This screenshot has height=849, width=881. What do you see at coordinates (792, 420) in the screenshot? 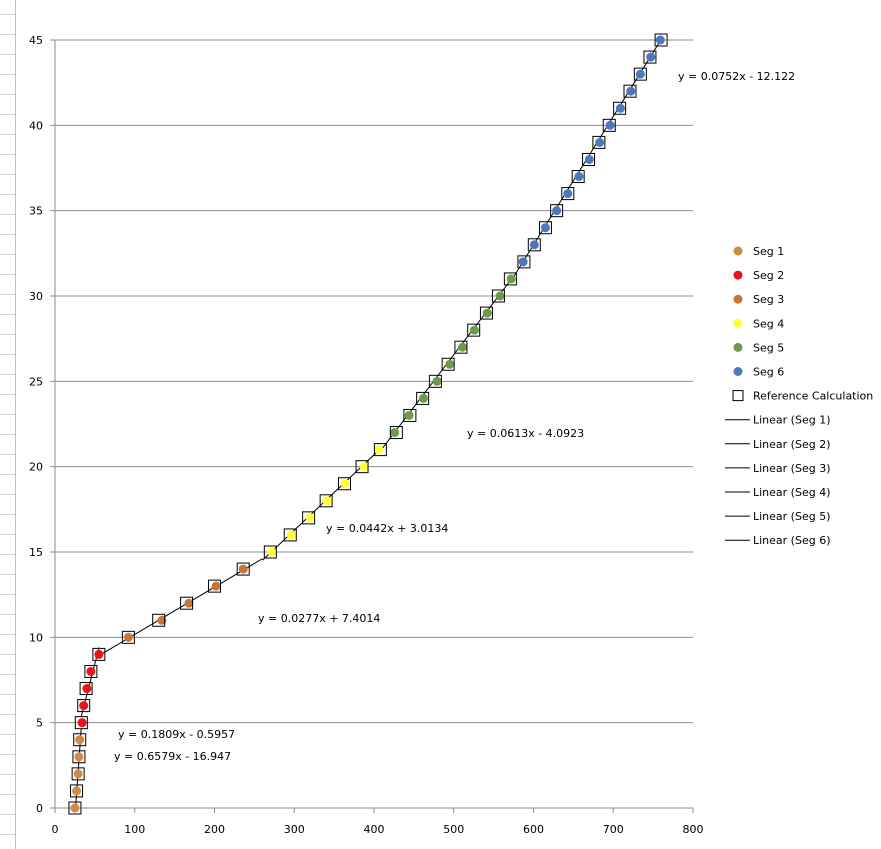
I see `legend-label: Linear (Seg 1)` at bounding box center [792, 420].